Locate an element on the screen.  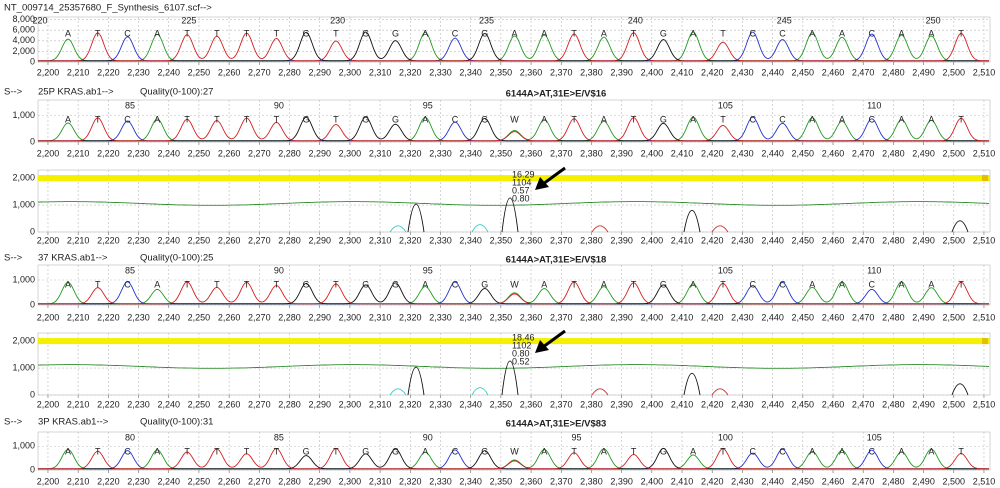
x-tick-label: 2,210 is located at coordinates (78, 72).